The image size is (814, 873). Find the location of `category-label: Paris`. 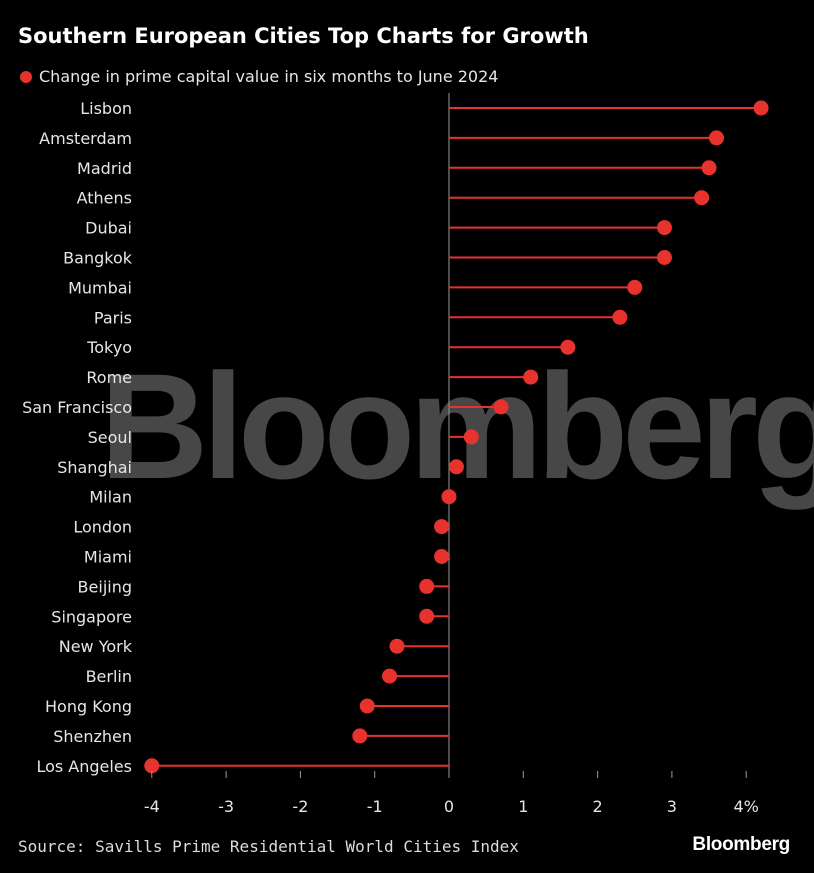

category-label: Paris is located at coordinates (113, 317).